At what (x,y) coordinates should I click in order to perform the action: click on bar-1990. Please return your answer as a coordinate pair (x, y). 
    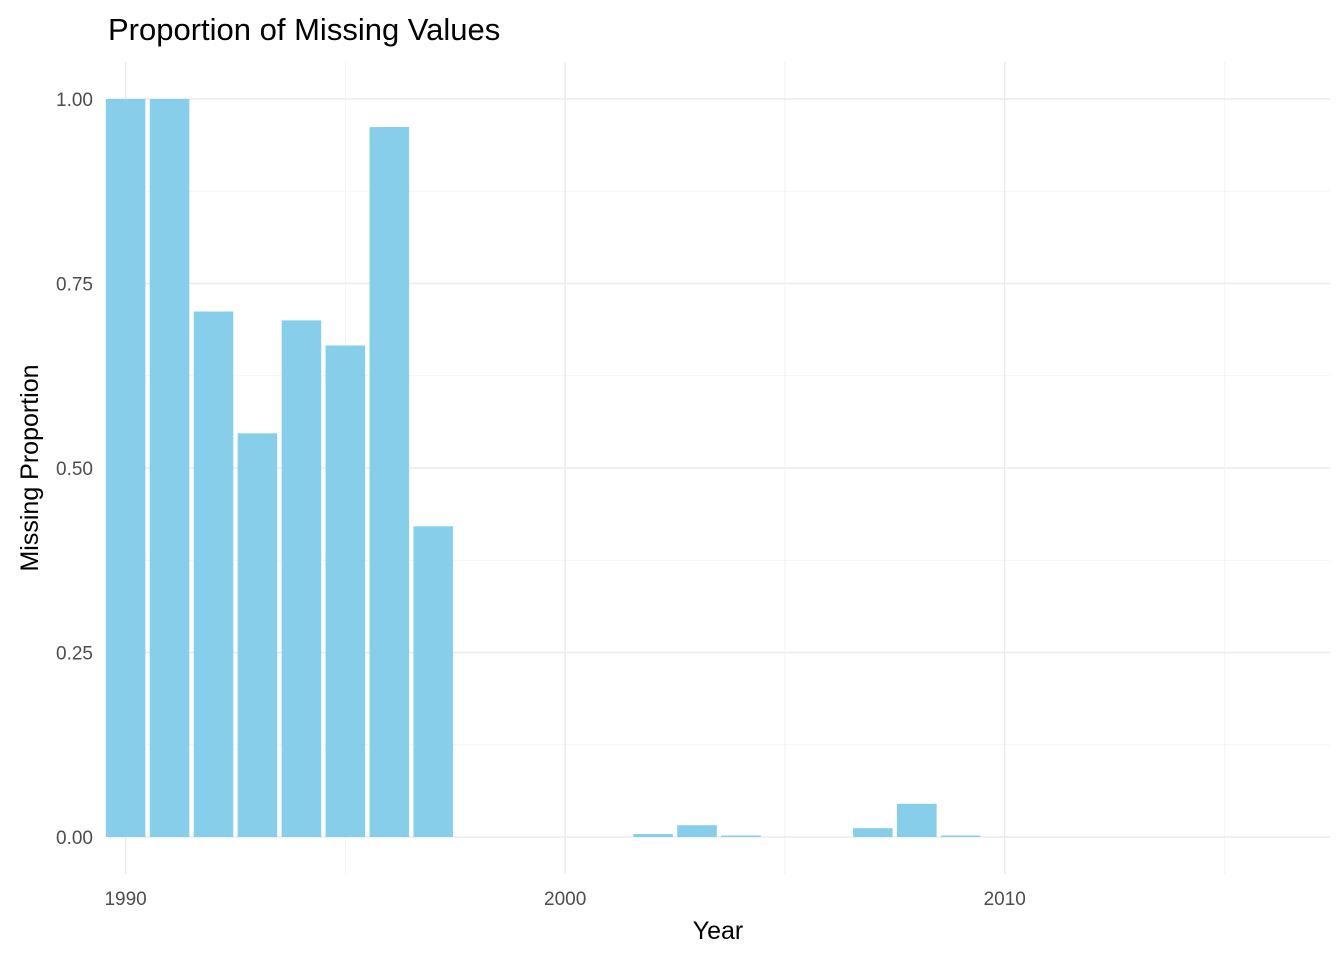
    Looking at the image, I should click on (125, 468).